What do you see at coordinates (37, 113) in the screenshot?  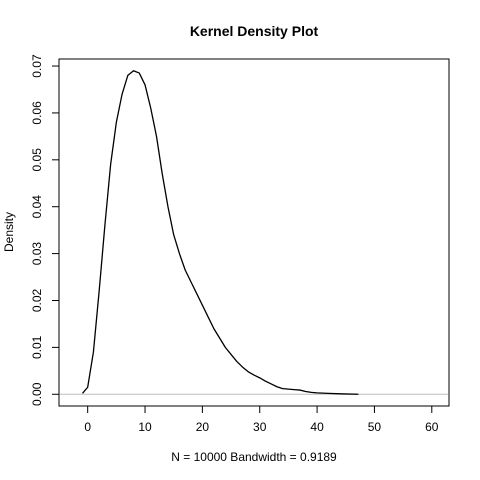 I see `y-tick-label: 0.06` at bounding box center [37, 113].